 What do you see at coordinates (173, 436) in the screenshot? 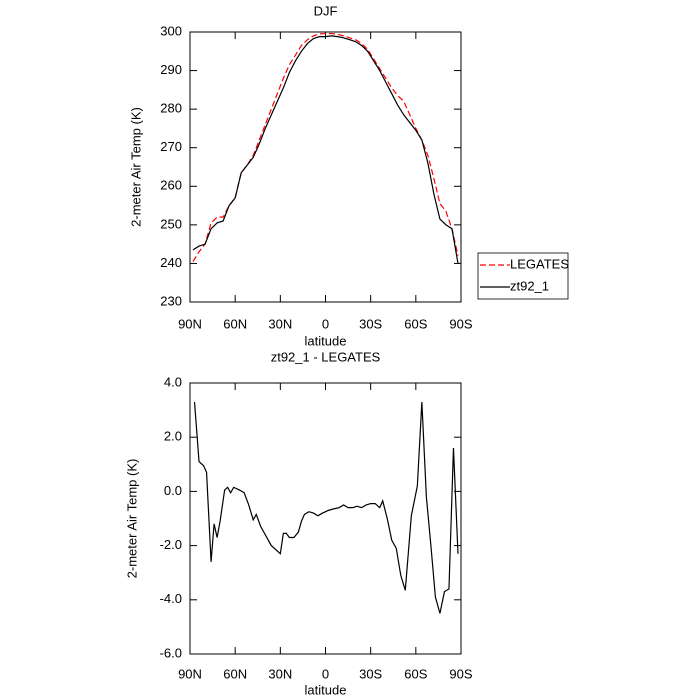
I see `y-tick-label: 2.0` at bounding box center [173, 436].